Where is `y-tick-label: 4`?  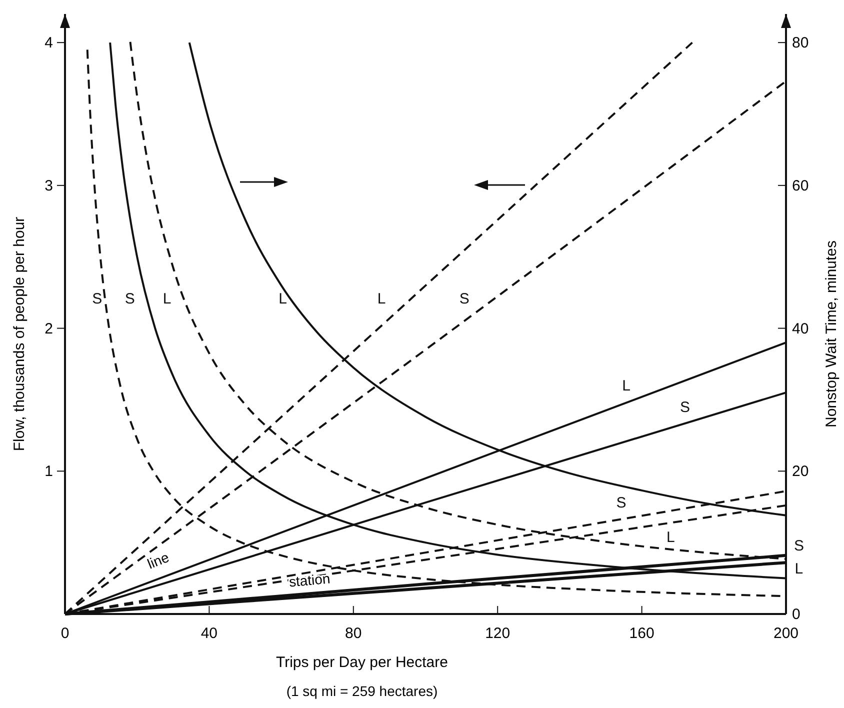 y-tick-label: 4 is located at coordinates (48, 43).